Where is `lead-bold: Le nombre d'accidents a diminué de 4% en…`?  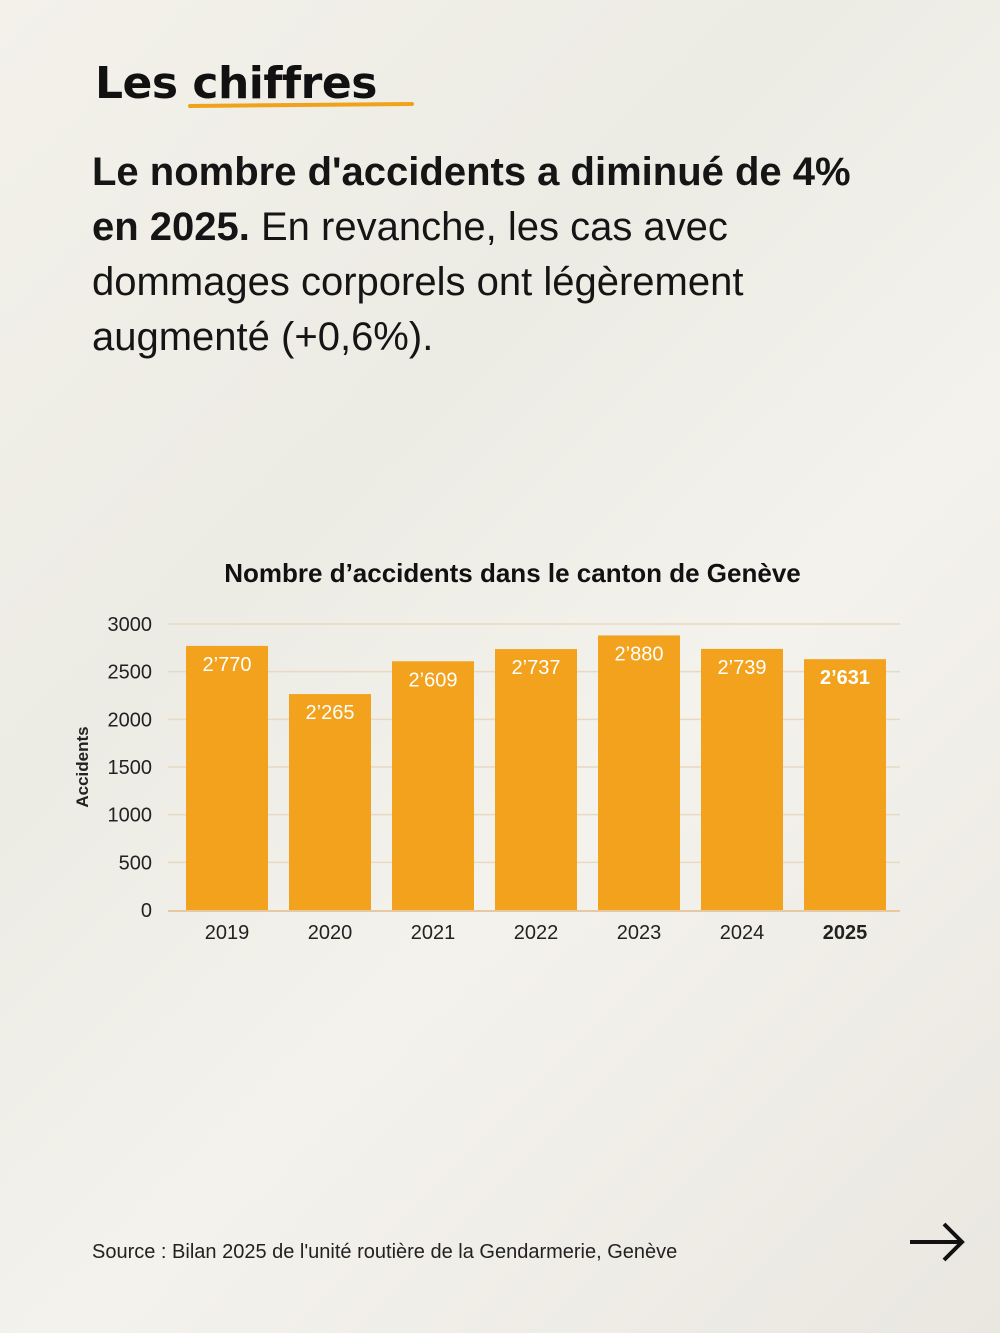
lead-bold: Le nombre d'accidents a diminué de 4% en… is located at coordinates (471, 199).